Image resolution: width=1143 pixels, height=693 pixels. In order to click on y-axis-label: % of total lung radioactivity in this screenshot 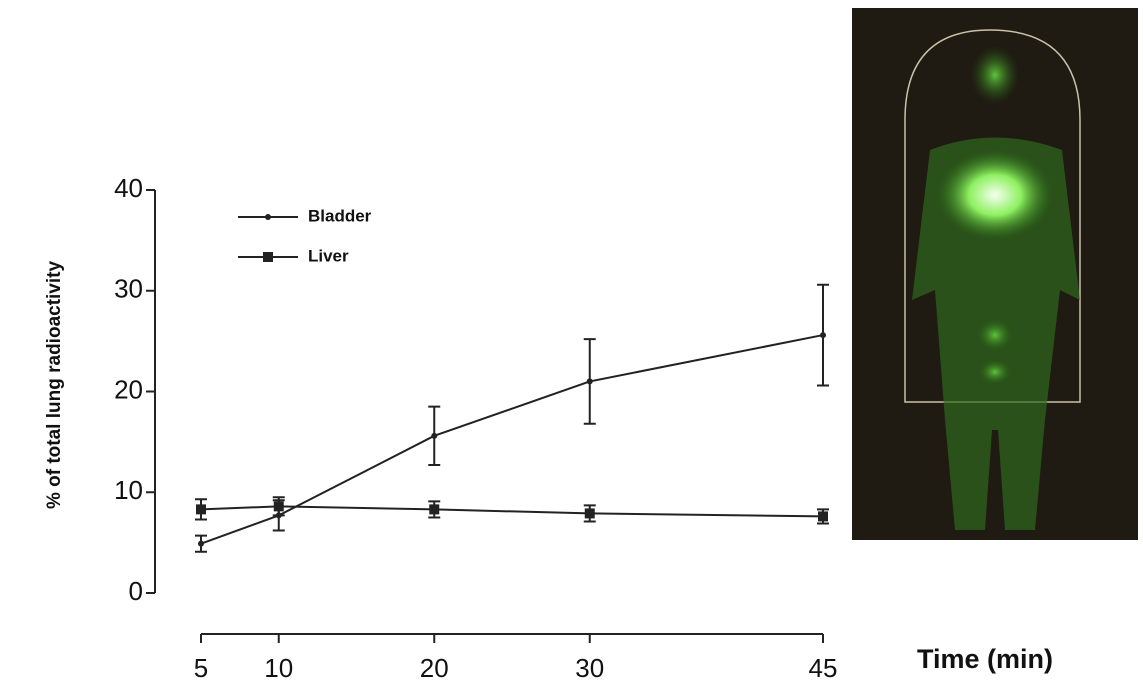, I will do `click(54, 385)`.